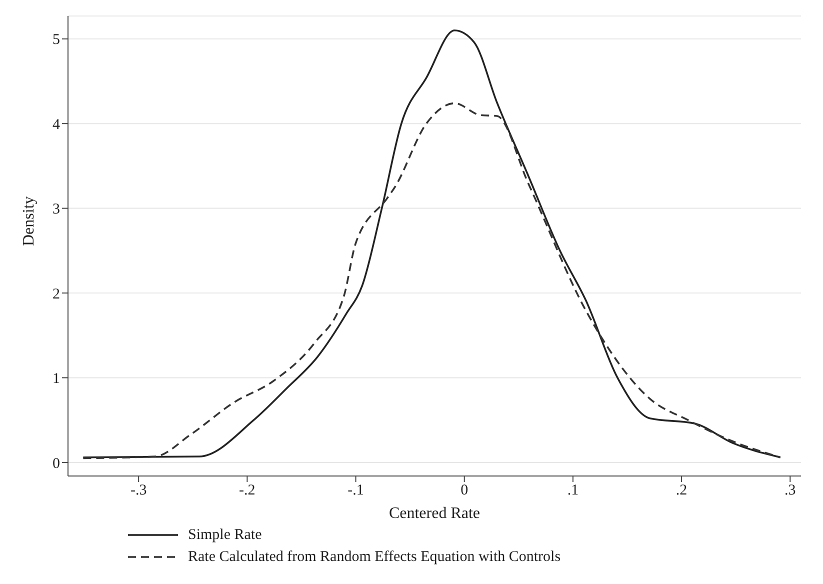 The height and width of the screenshot is (584, 823). What do you see at coordinates (225, 535) in the screenshot?
I see `legend-label: Simple Rate` at bounding box center [225, 535].